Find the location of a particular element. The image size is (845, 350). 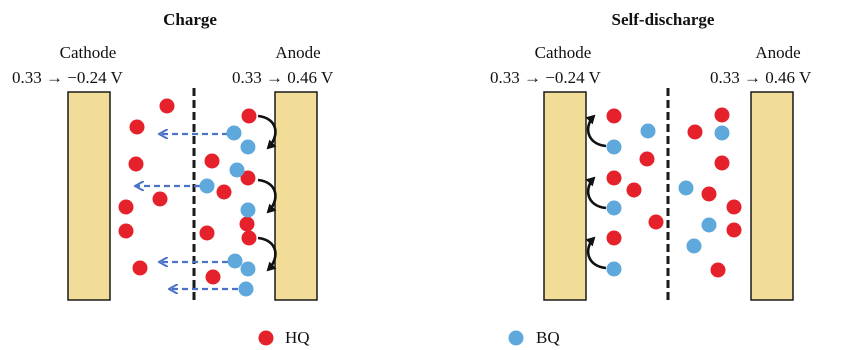

legend-bq-swatch is located at coordinates (516, 338).